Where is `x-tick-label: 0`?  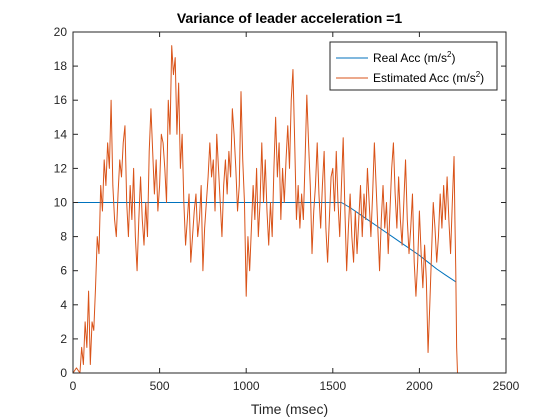
x-tick-label: 0 is located at coordinates (73, 386).